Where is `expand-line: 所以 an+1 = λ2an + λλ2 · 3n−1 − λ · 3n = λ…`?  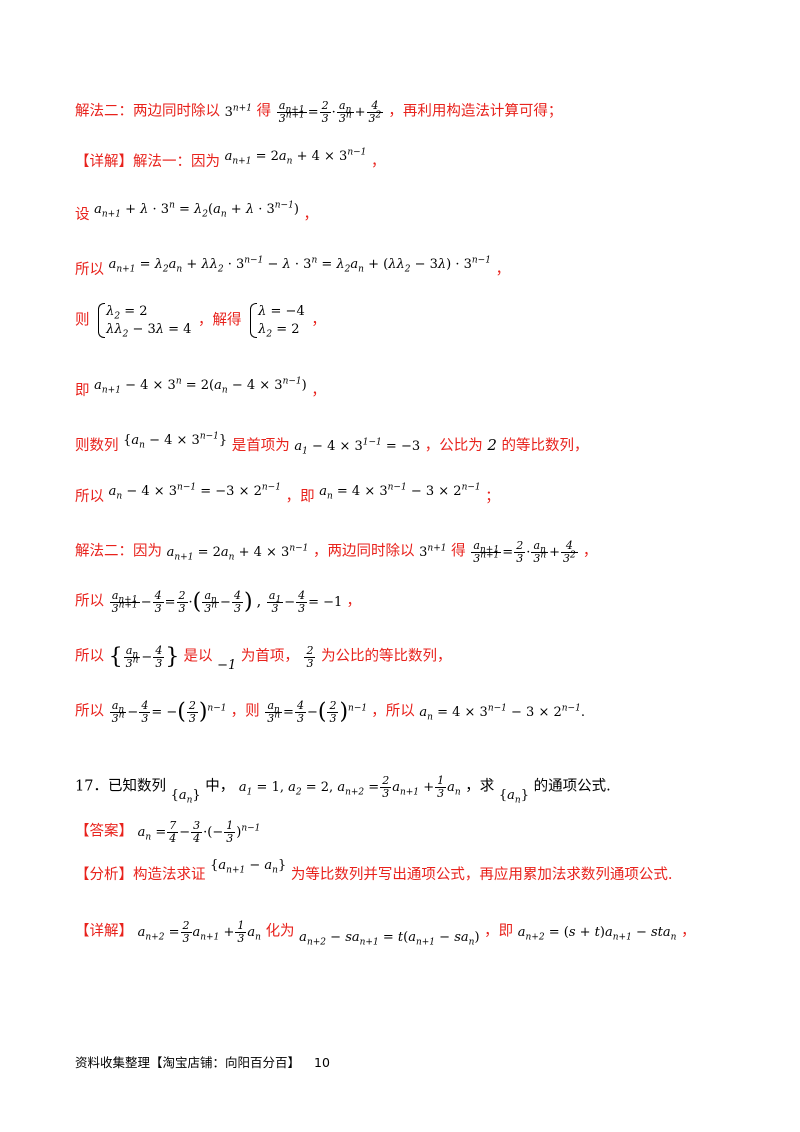
expand-line: 所以 an+1 = λ2an + λλ2 · 3n−1 − λ · 3n = λ… is located at coordinates (407, 267).